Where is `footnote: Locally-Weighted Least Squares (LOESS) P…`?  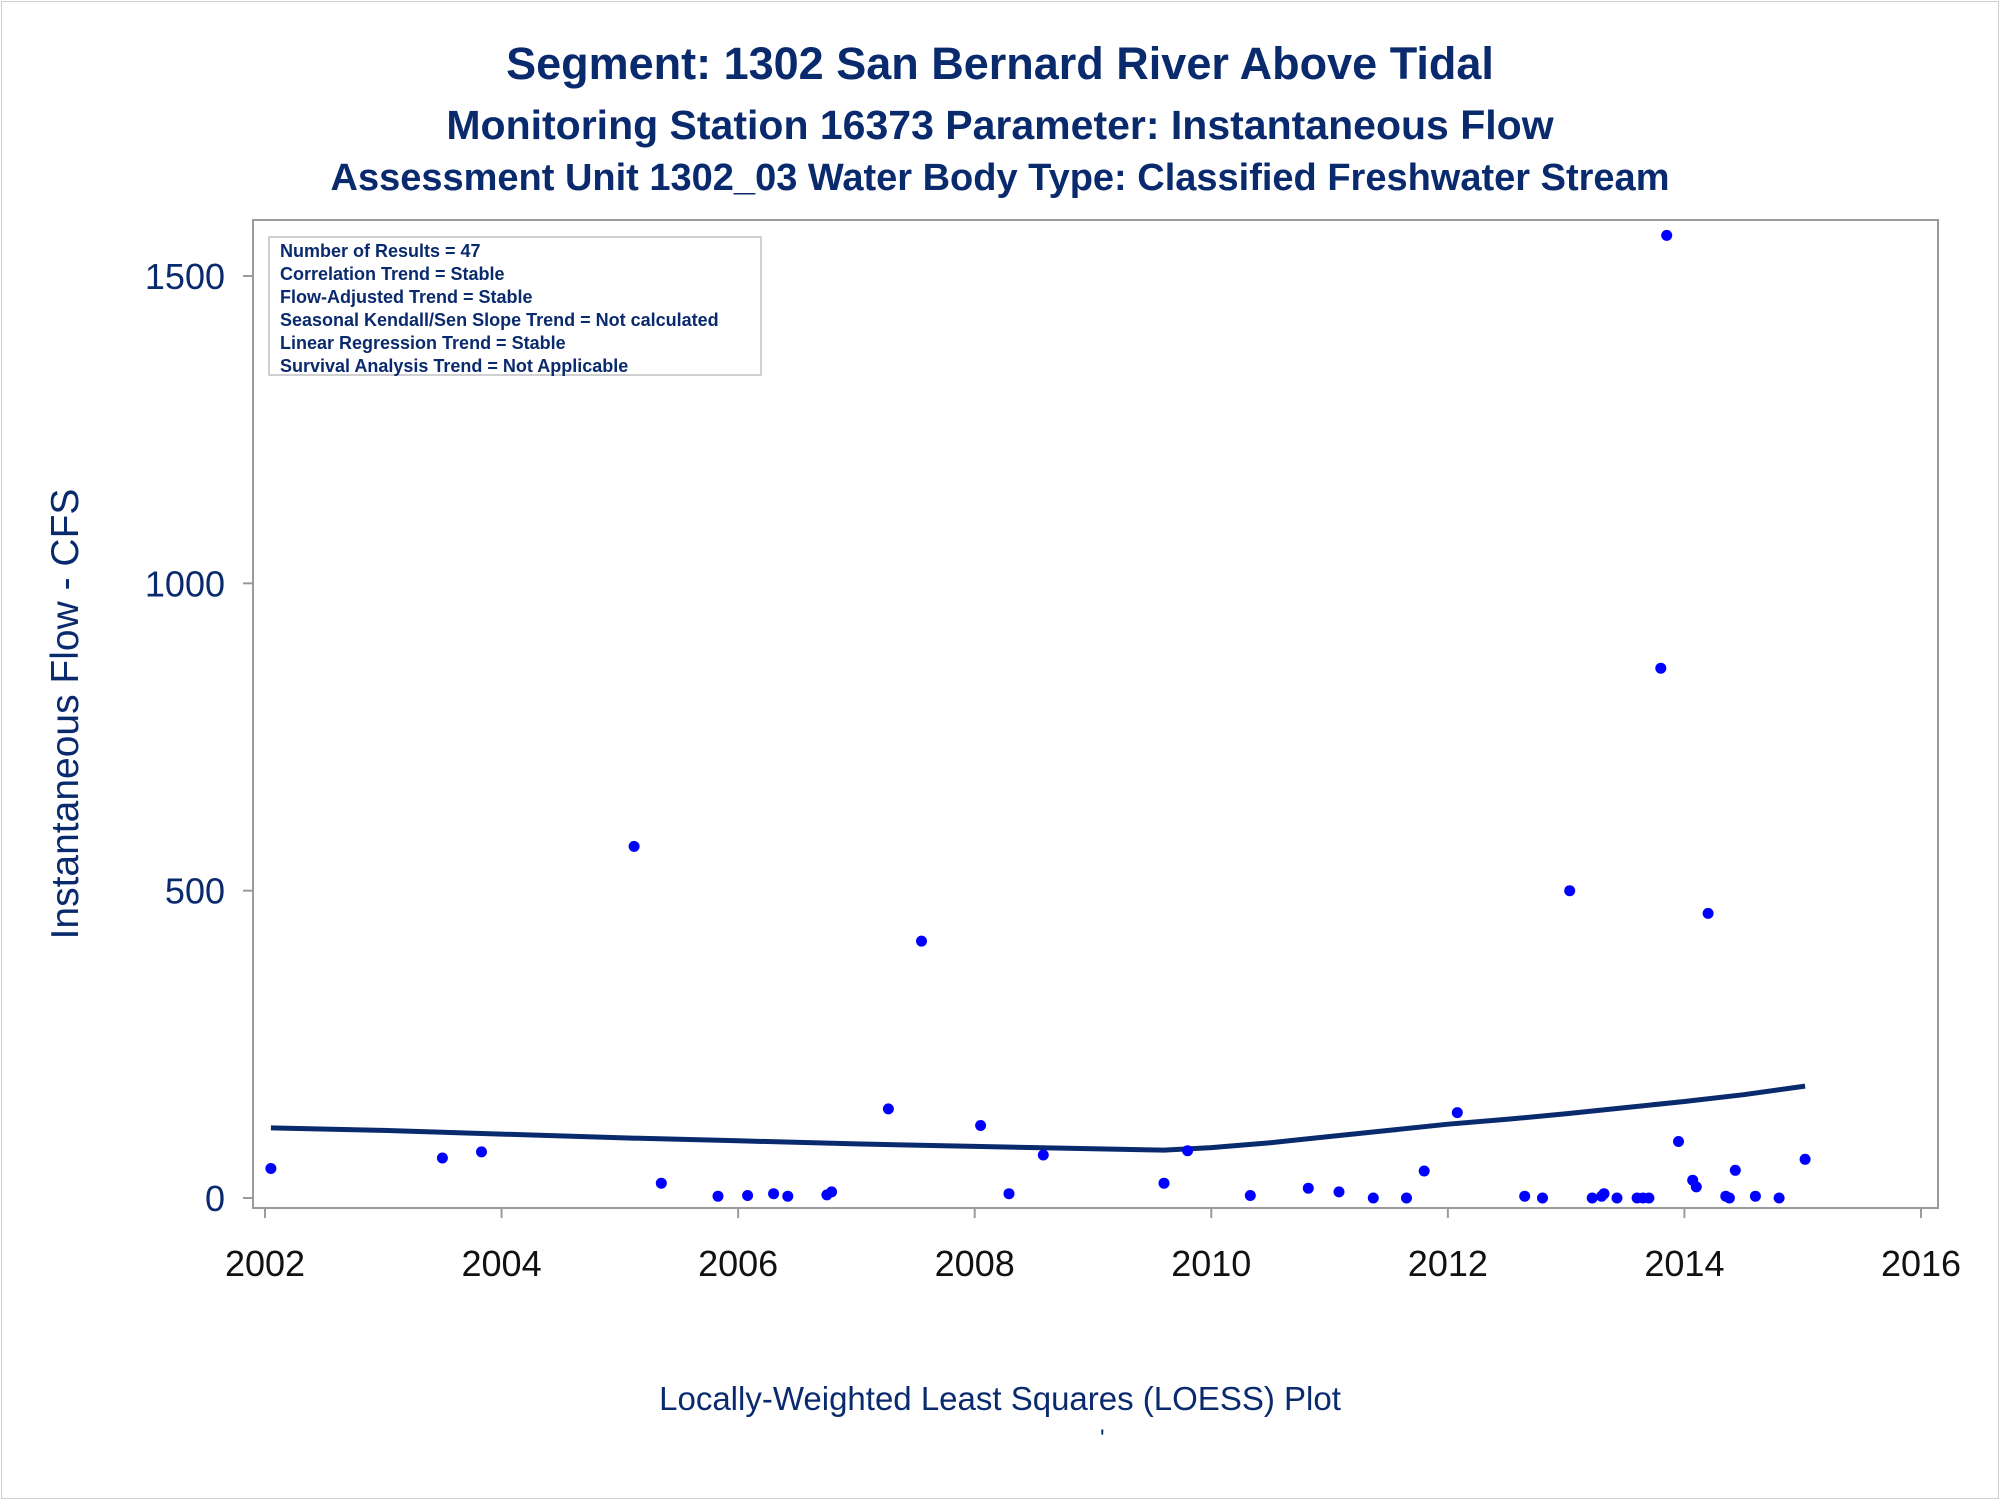
footnote: Locally-Weighted Least Squares (LOESS) P… is located at coordinates (1000, 1398).